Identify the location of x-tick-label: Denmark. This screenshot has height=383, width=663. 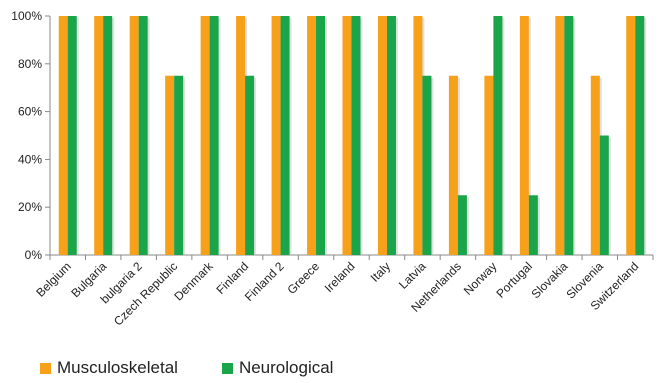
(193, 281).